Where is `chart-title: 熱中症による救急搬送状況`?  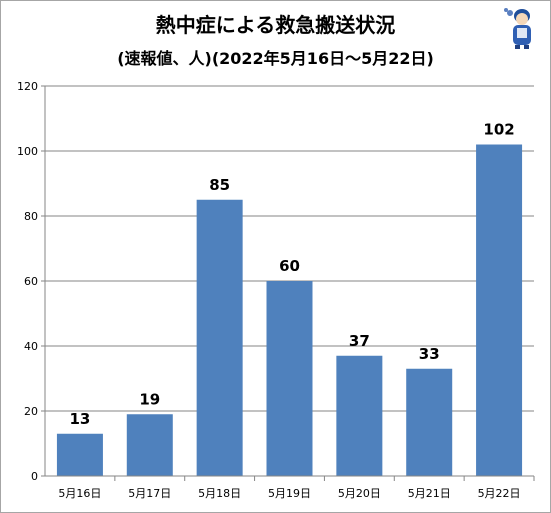
chart-title: 熱中症による救急搬送状況 is located at coordinates (275, 25).